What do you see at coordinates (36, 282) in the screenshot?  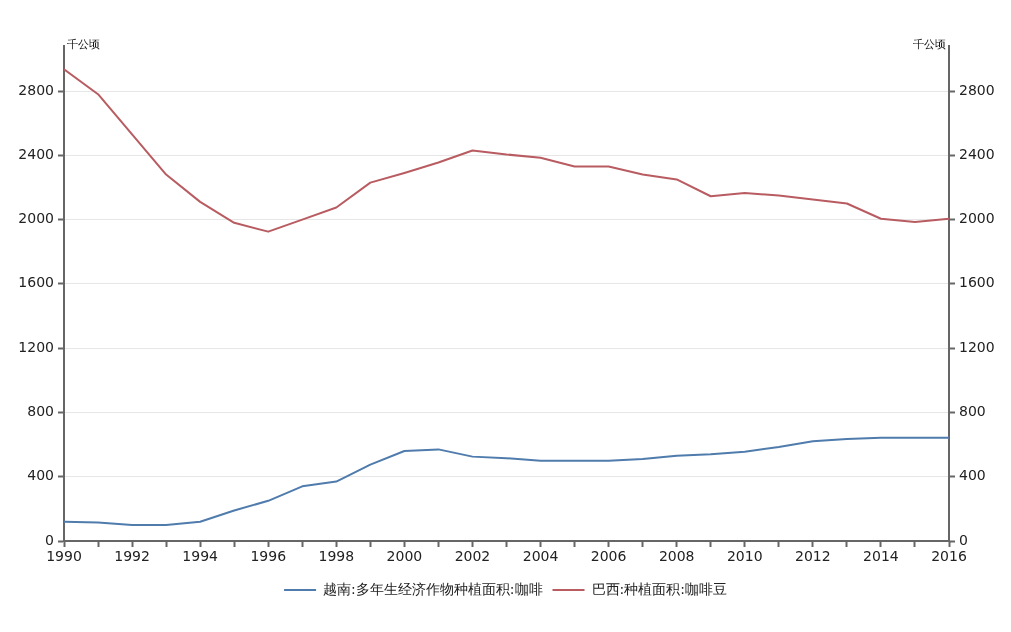 I see `y-tick-label: 1600` at bounding box center [36, 282].